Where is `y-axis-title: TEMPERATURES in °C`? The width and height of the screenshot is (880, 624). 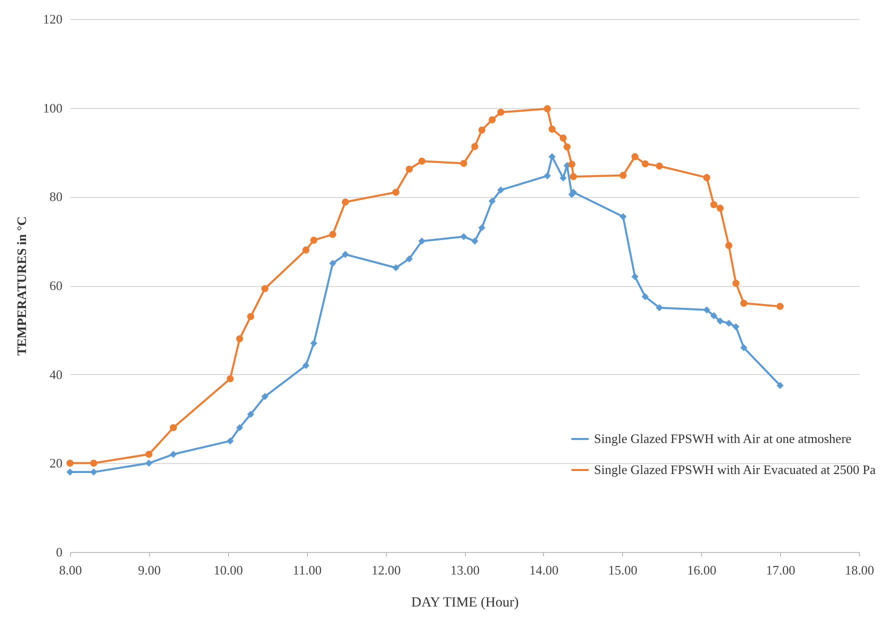
y-axis-title: TEMPERATURES in °C is located at coordinates (21, 286).